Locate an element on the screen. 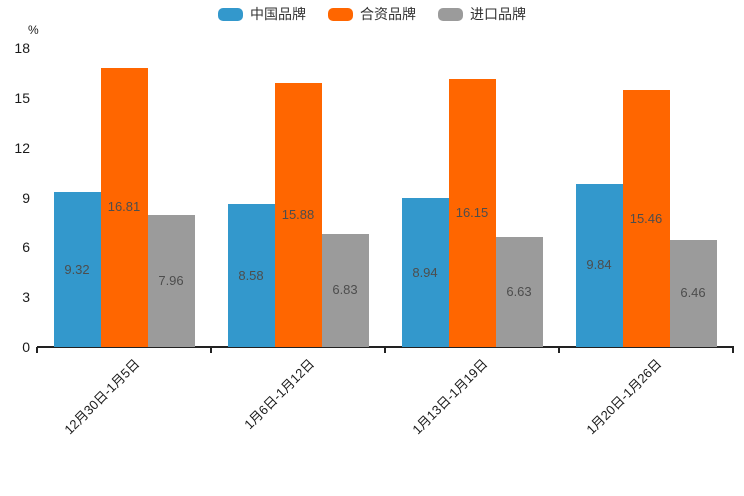 This screenshot has width=744, height=496. y-axis-tick-label: 9 is located at coordinates (26, 197).